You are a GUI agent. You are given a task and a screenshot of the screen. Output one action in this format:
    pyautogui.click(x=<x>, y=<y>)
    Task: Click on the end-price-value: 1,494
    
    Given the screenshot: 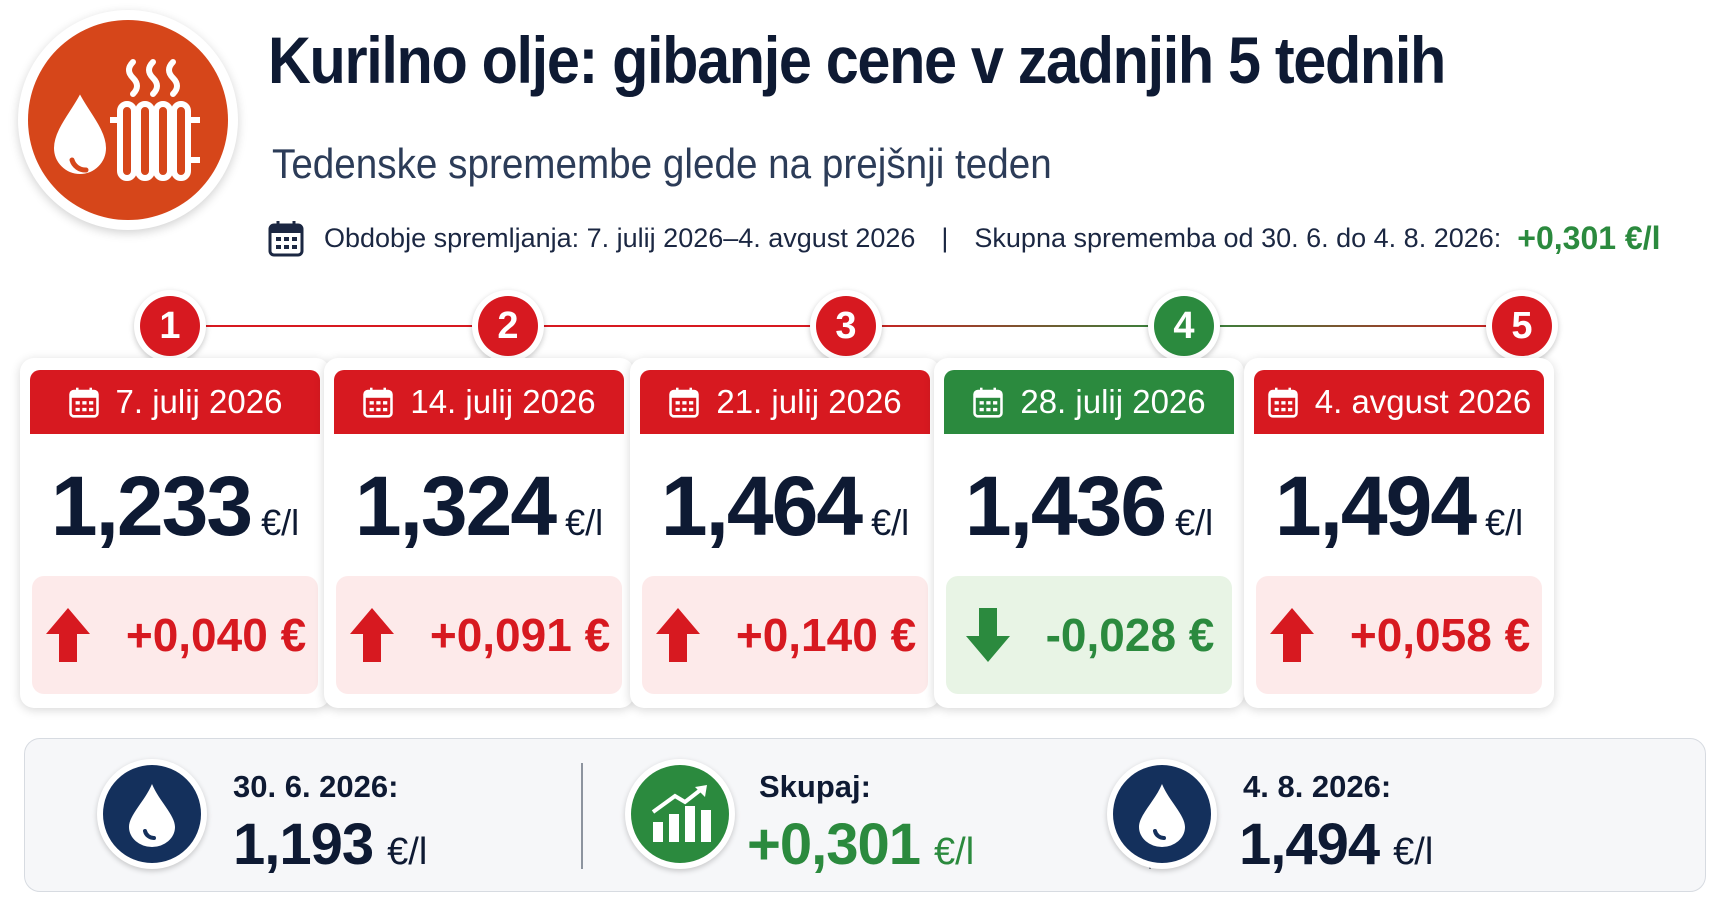 What is the action you would take?
    pyautogui.click(x=1309, y=844)
    